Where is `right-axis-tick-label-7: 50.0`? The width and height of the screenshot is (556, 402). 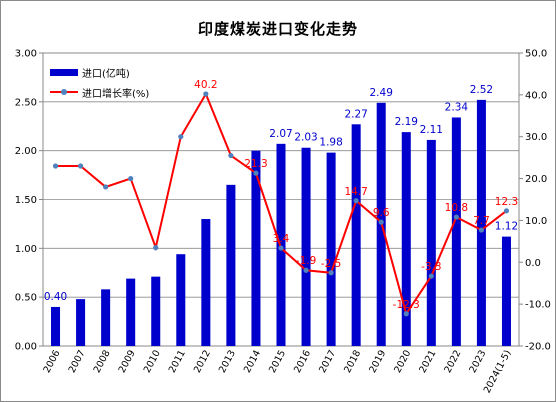
right-axis-tick-label-7: 50.0 is located at coordinates (536, 54).